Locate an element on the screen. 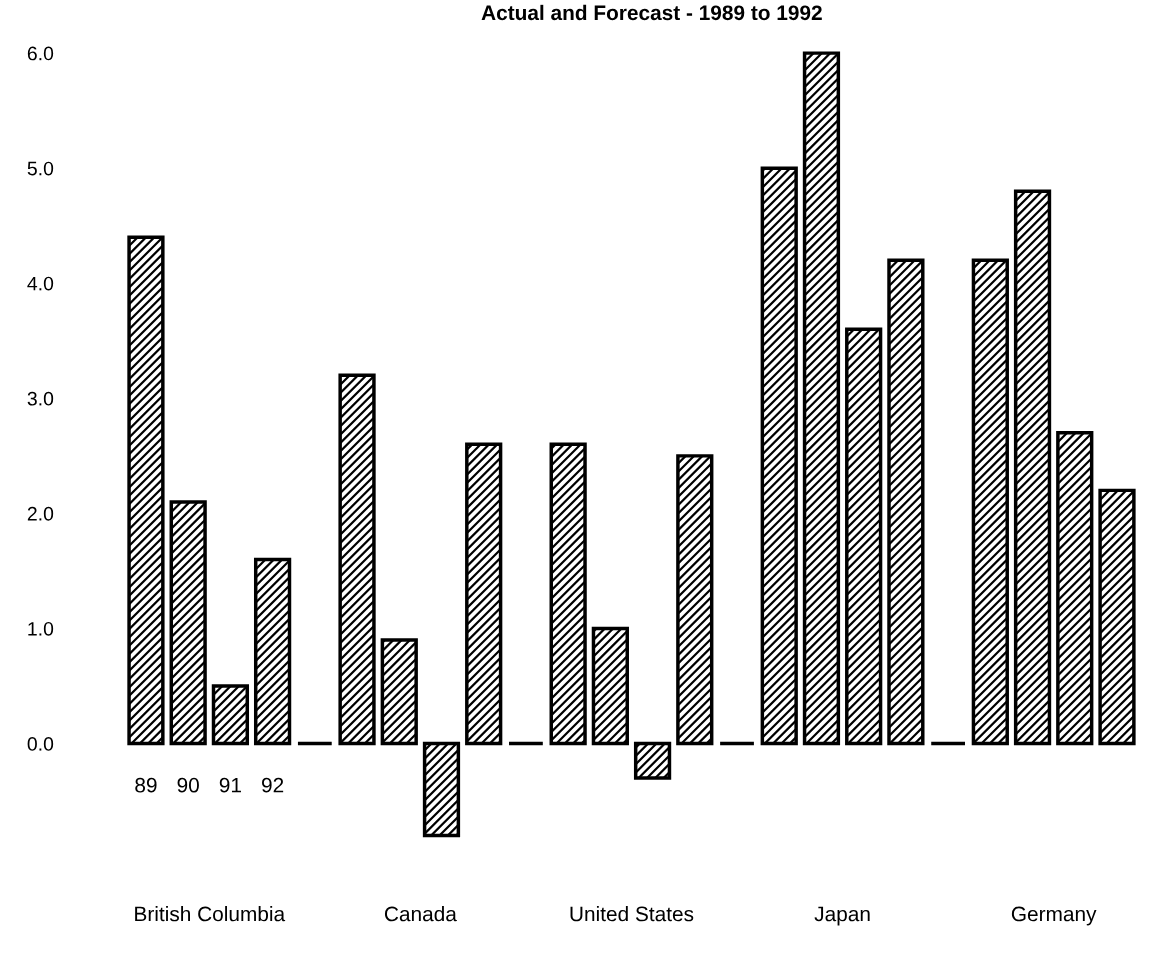  y-tick-label: 2.0 is located at coordinates (40, 513).